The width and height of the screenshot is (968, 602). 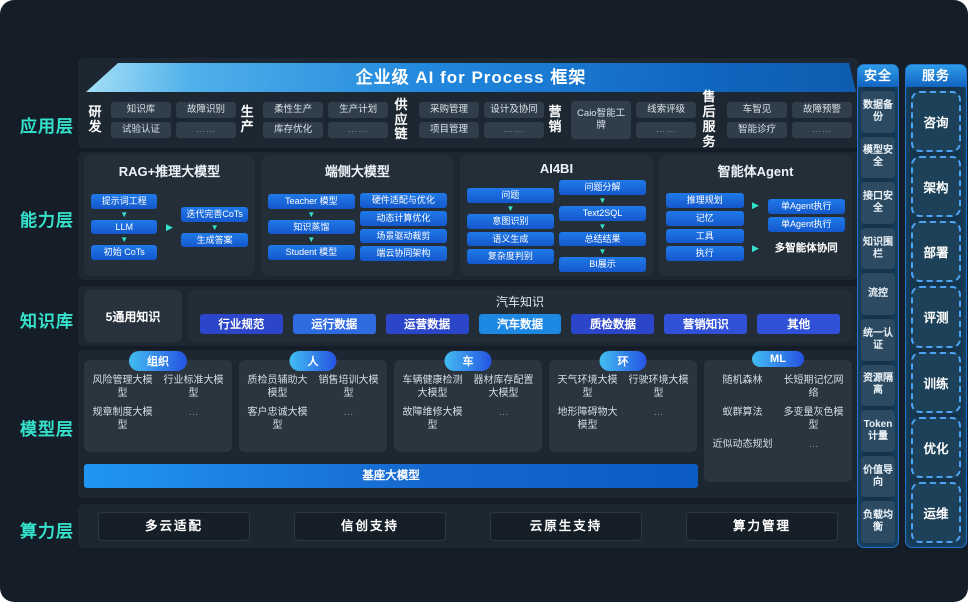 I want to click on cap-step-chip: 知识蒸馏, so click(x=311, y=227).